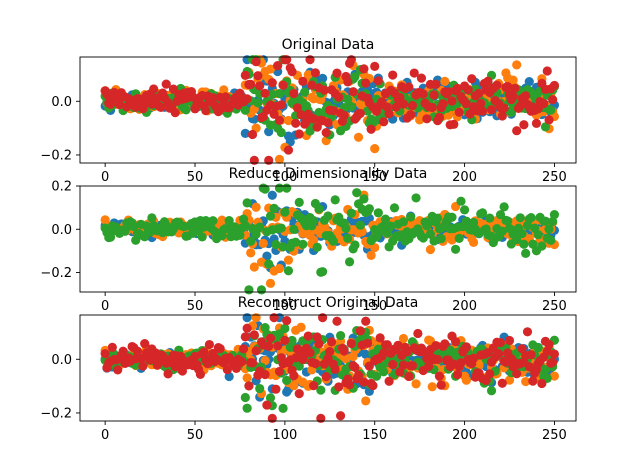 Image resolution: width=640 pixels, height=476 pixels. I want to click on x-tick-label: 250, so click(554, 306).